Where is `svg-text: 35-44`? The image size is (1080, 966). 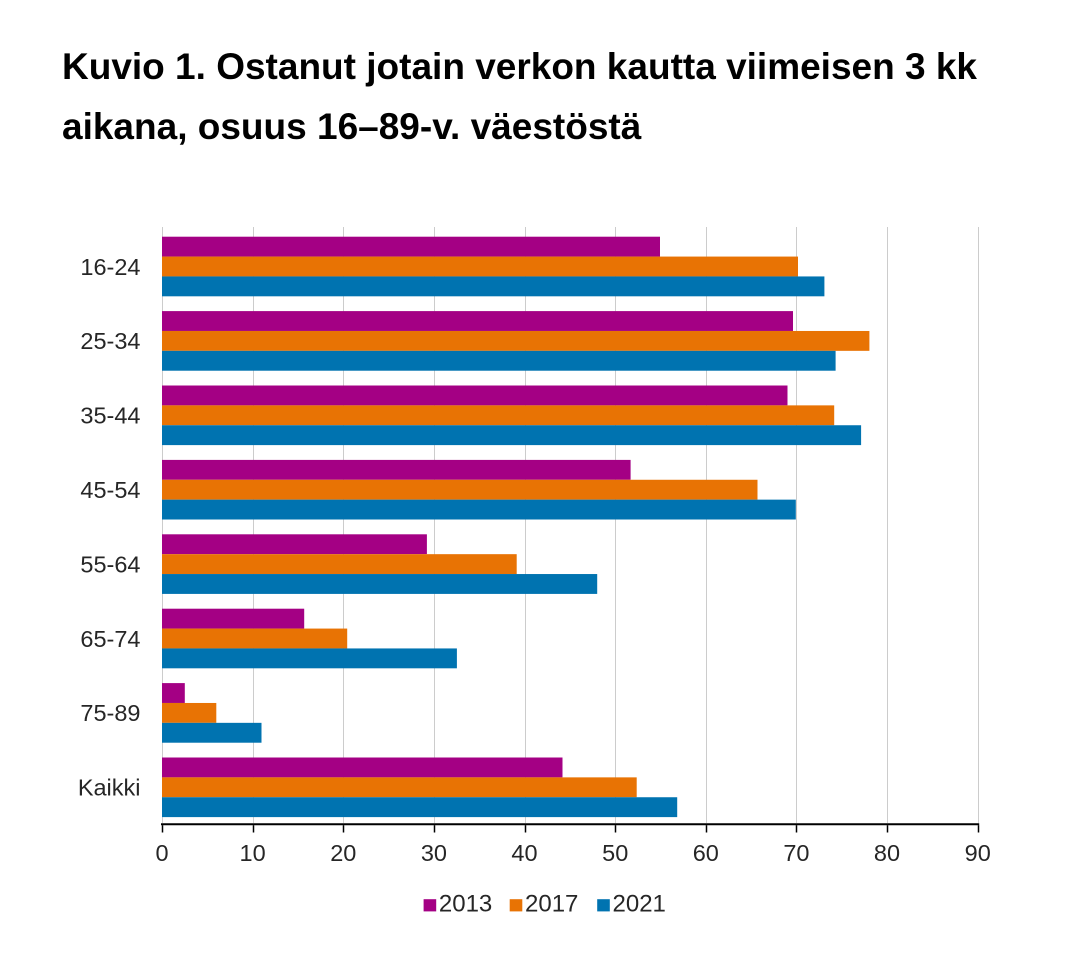 svg-text: 35-44 is located at coordinates (110, 416).